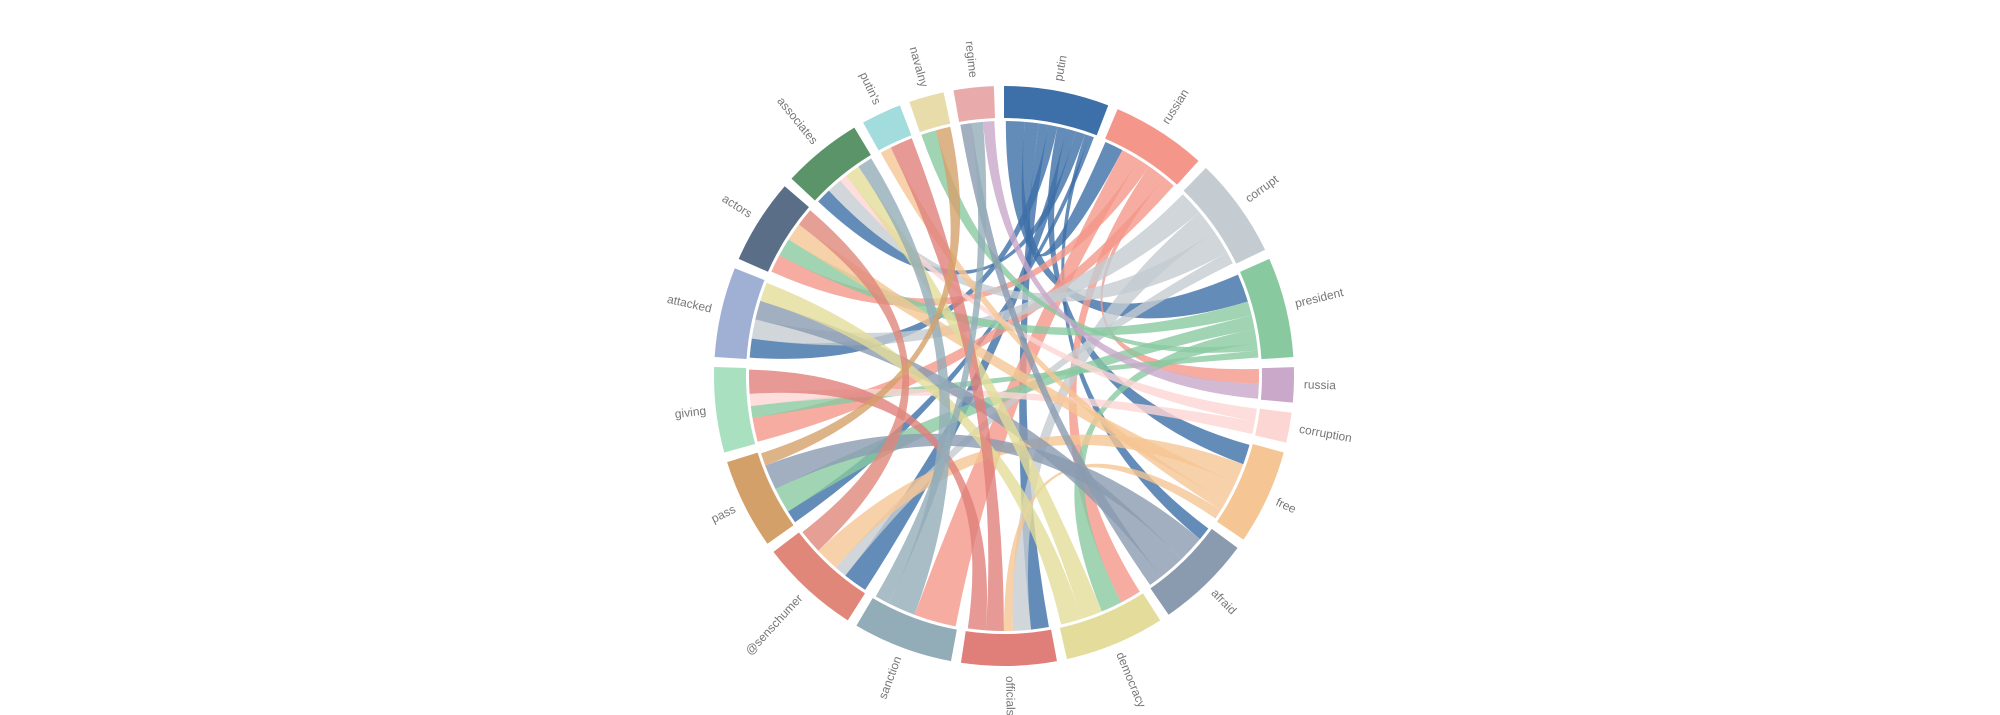 The height and width of the screenshot is (715, 2000). Describe the element at coordinates (1223, 601) in the screenshot. I see `group-label: afraid` at that location.